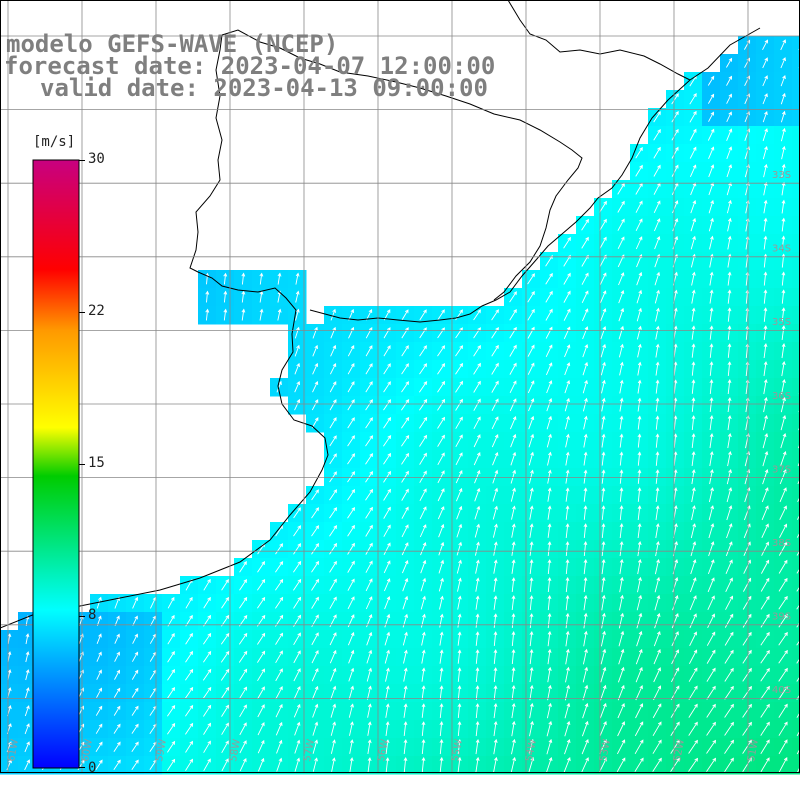 The image size is (800, 800). I want to click on longitude-label: 54W, so click(531, 750).